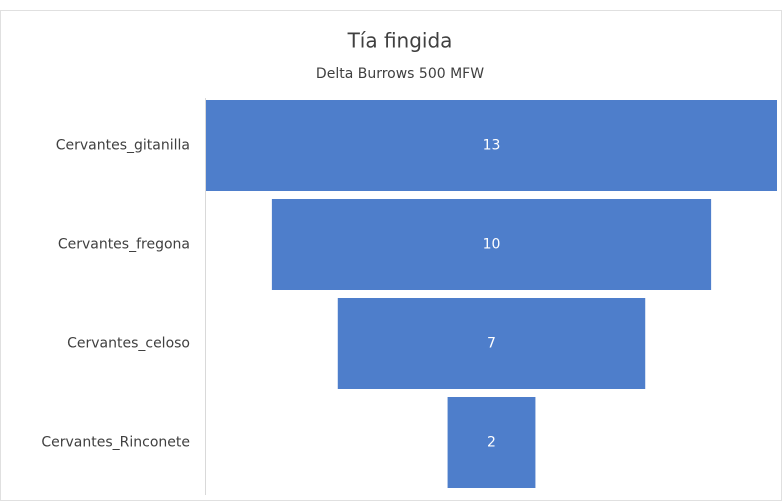  I want to click on data-label: 2, so click(491, 443).